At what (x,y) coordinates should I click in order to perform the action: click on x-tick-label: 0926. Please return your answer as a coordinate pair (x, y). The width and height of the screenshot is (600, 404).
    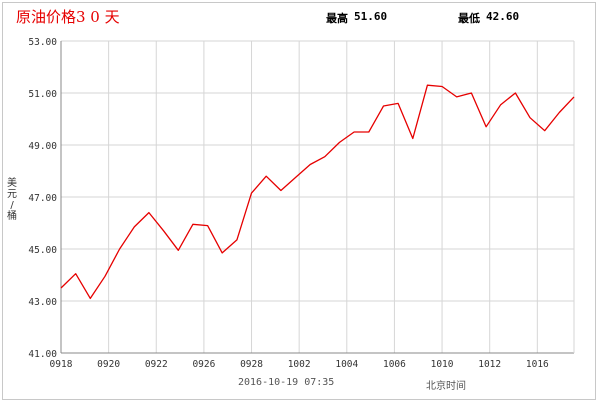
    Looking at the image, I should click on (203, 364).